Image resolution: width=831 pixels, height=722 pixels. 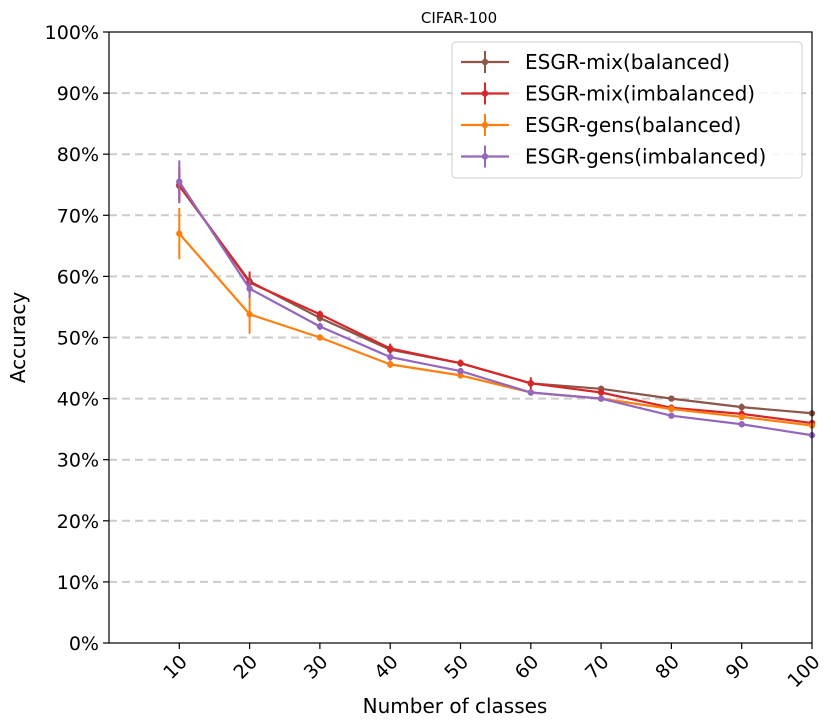 I want to click on y-tick-label: 50%, so click(x=78, y=339).